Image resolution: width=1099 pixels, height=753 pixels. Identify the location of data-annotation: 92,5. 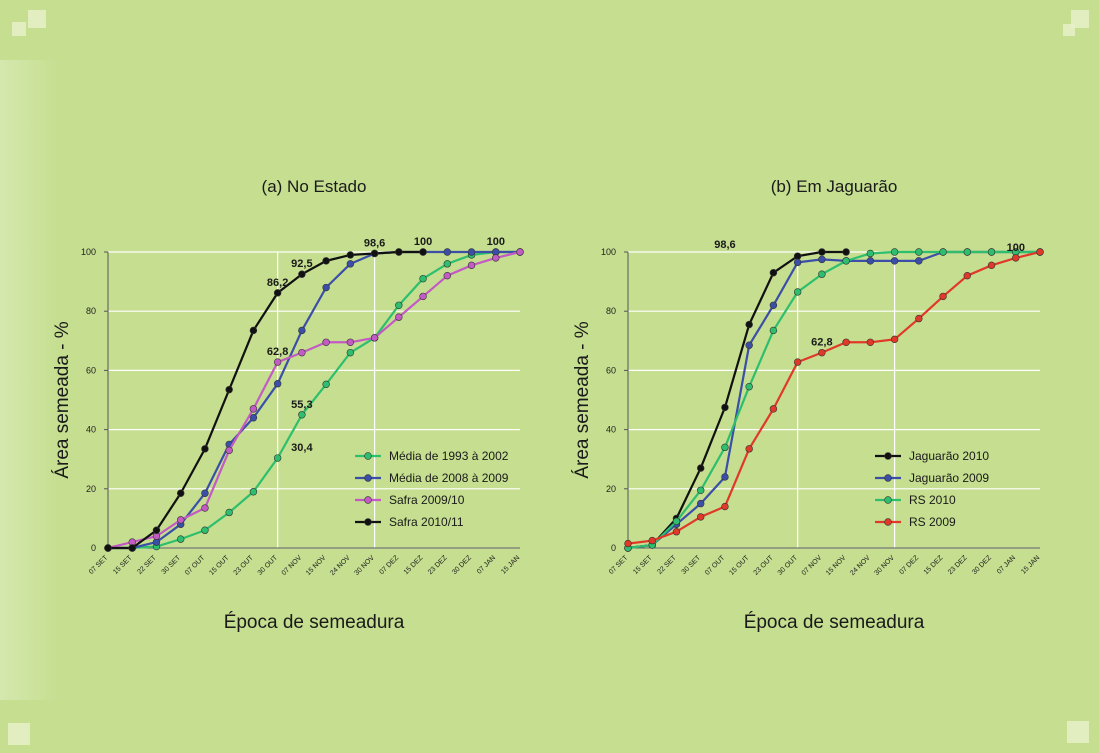
(301, 264).